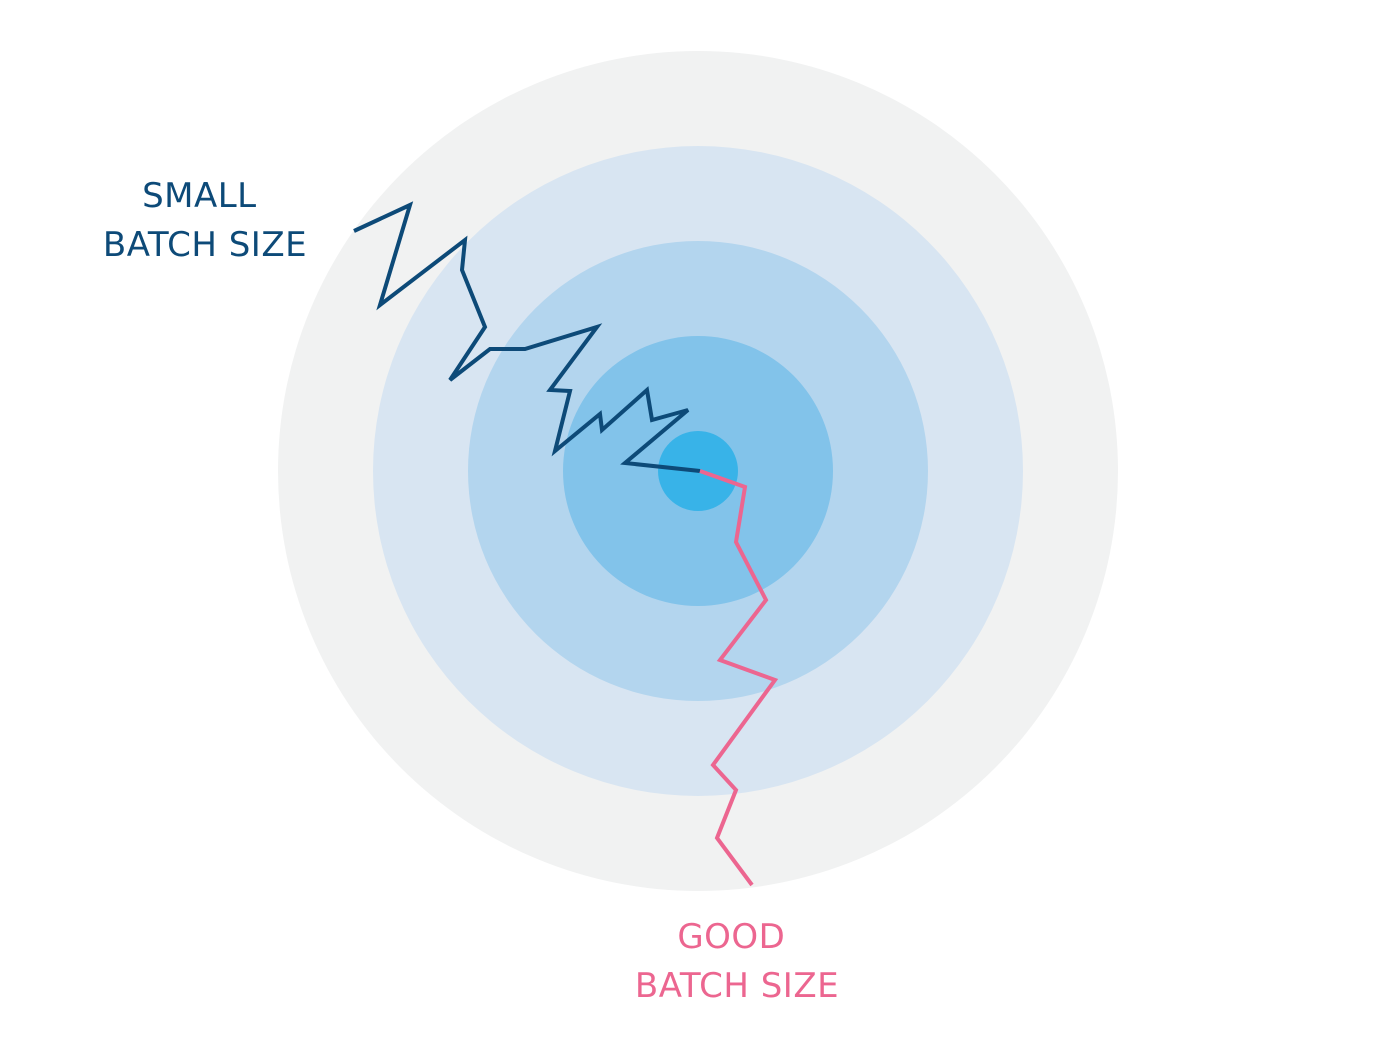 Image resolution: width=1400 pixels, height=1044 pixels. I want to click on small-batch-path, so click(527, 337).